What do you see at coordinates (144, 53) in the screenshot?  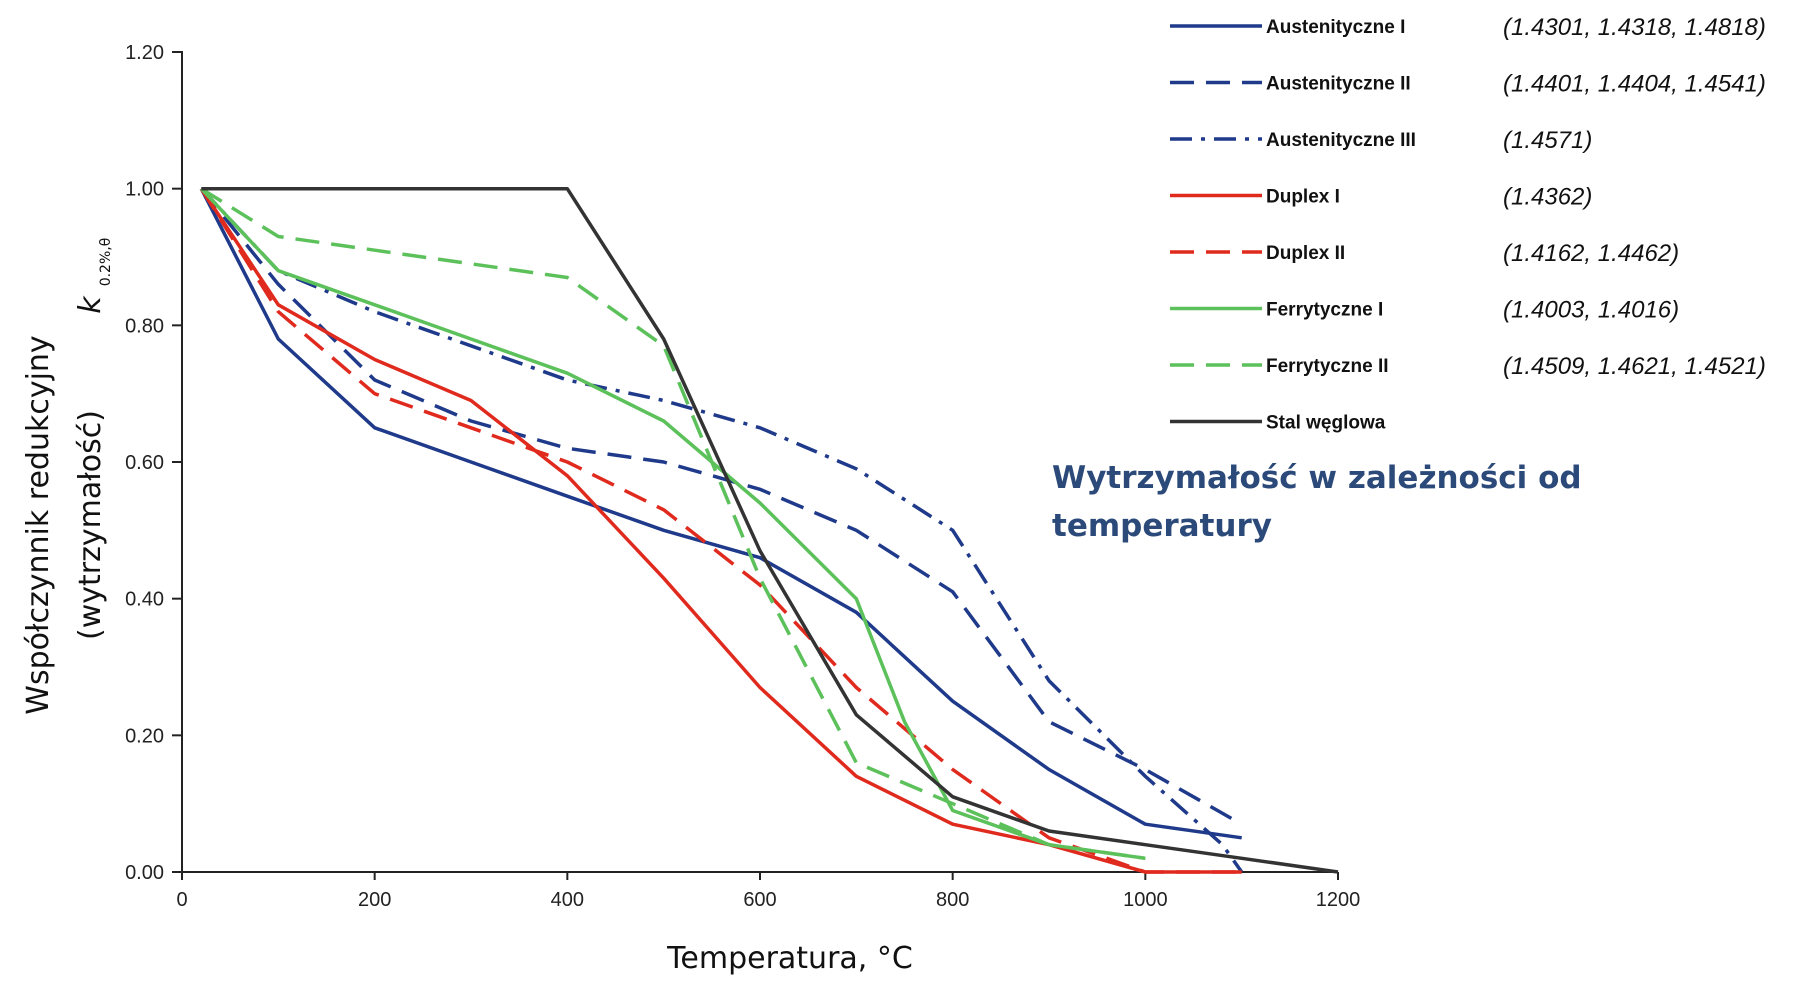 I see `y-tick-label: 1.20` at bounding box center [144, 53].